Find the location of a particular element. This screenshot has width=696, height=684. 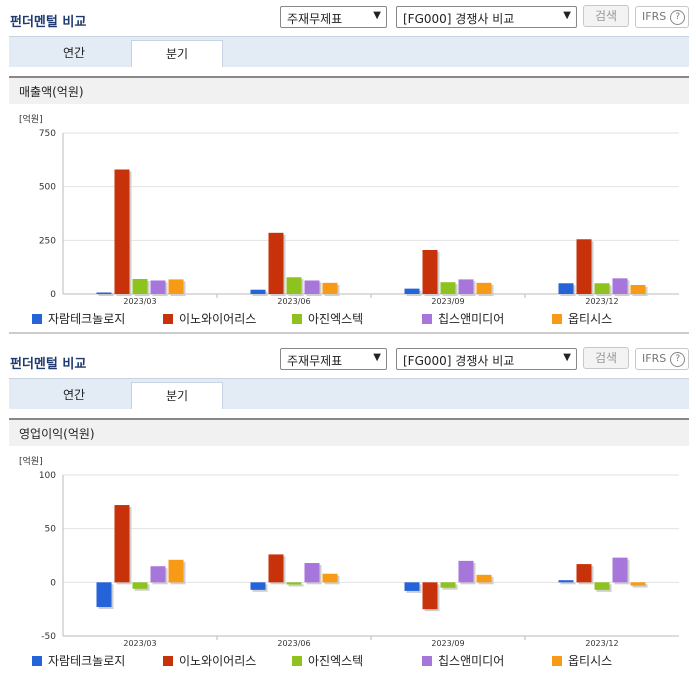

chart-title-bar: 영업이익(억원) is located at coordinates (349, 432).